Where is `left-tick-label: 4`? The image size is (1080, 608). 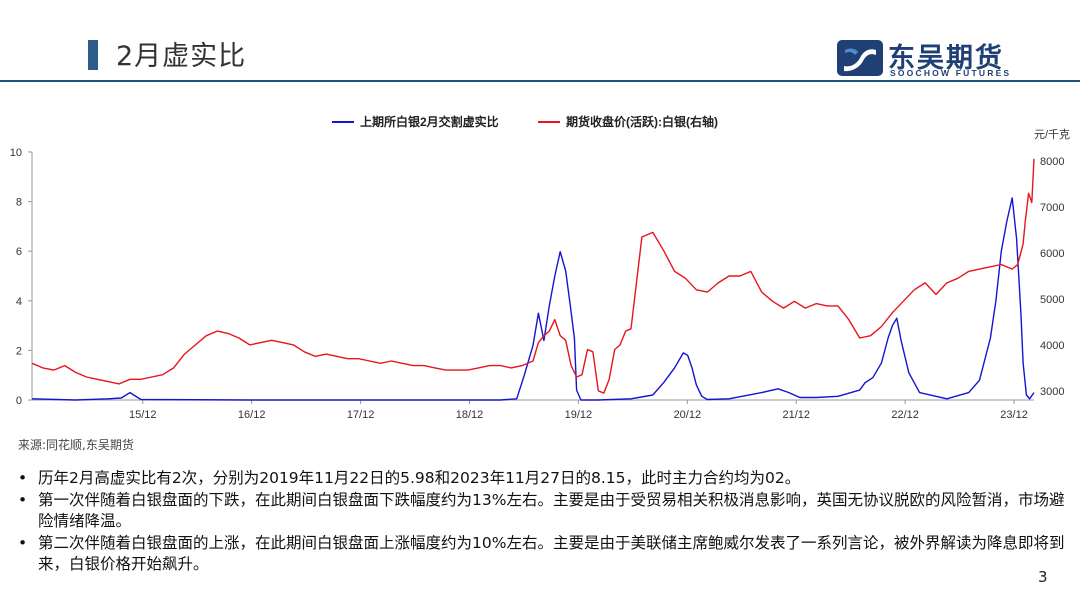 left-tick-label: 4 is located at coordinates (19, 302).